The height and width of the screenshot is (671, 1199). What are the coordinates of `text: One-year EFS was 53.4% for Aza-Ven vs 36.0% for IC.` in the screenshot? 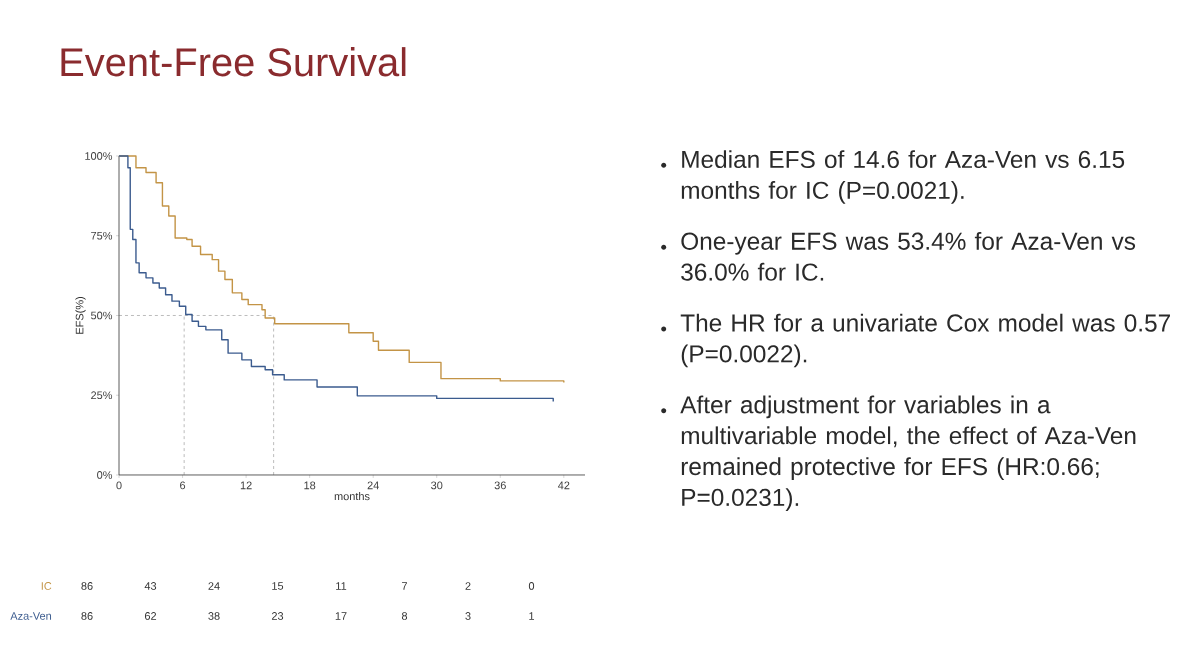 It's located at (908, 256).